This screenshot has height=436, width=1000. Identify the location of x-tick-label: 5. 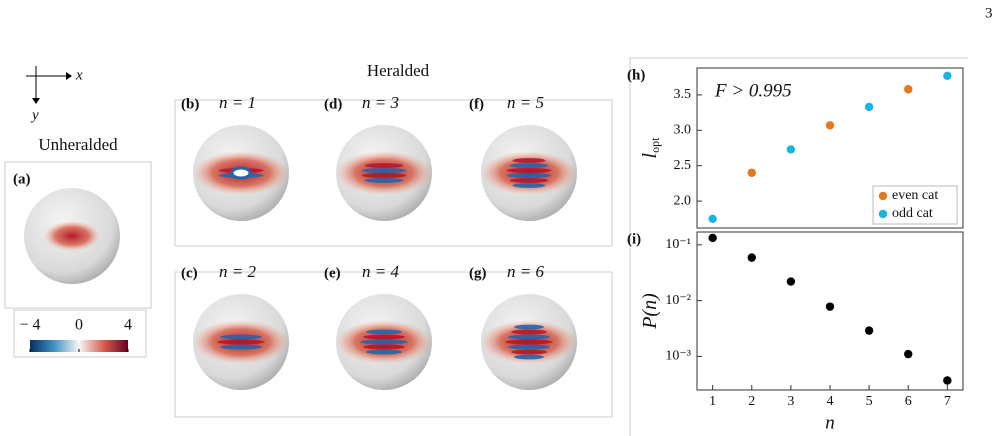
(869, 401).